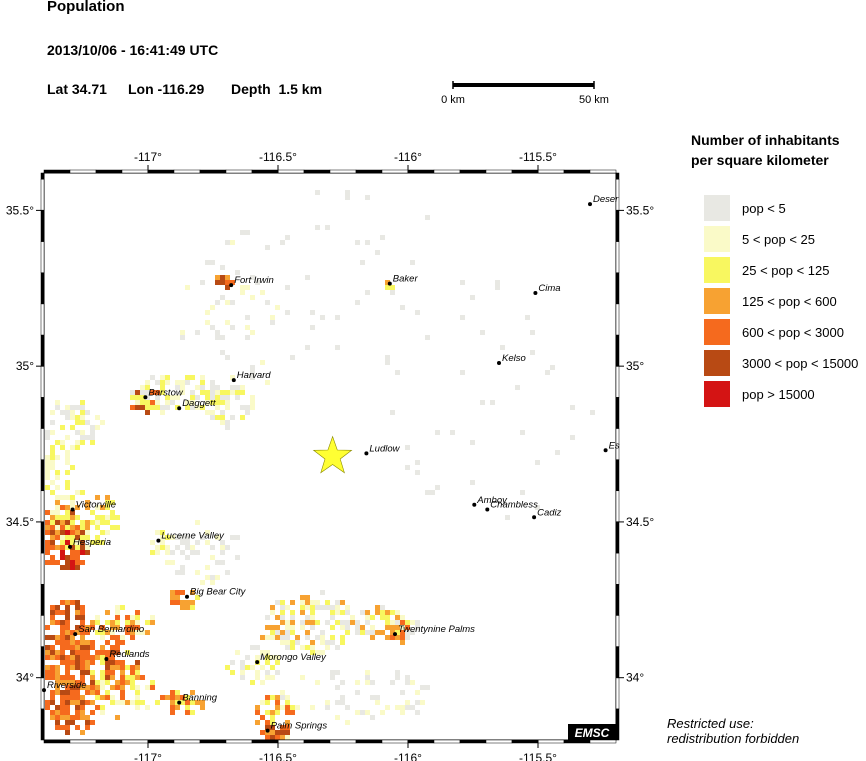  What do you see at coordinates (635, 678) in the screenshot?
I see `lat-tick-label-right: 34°` at bounding box center [635, 678].